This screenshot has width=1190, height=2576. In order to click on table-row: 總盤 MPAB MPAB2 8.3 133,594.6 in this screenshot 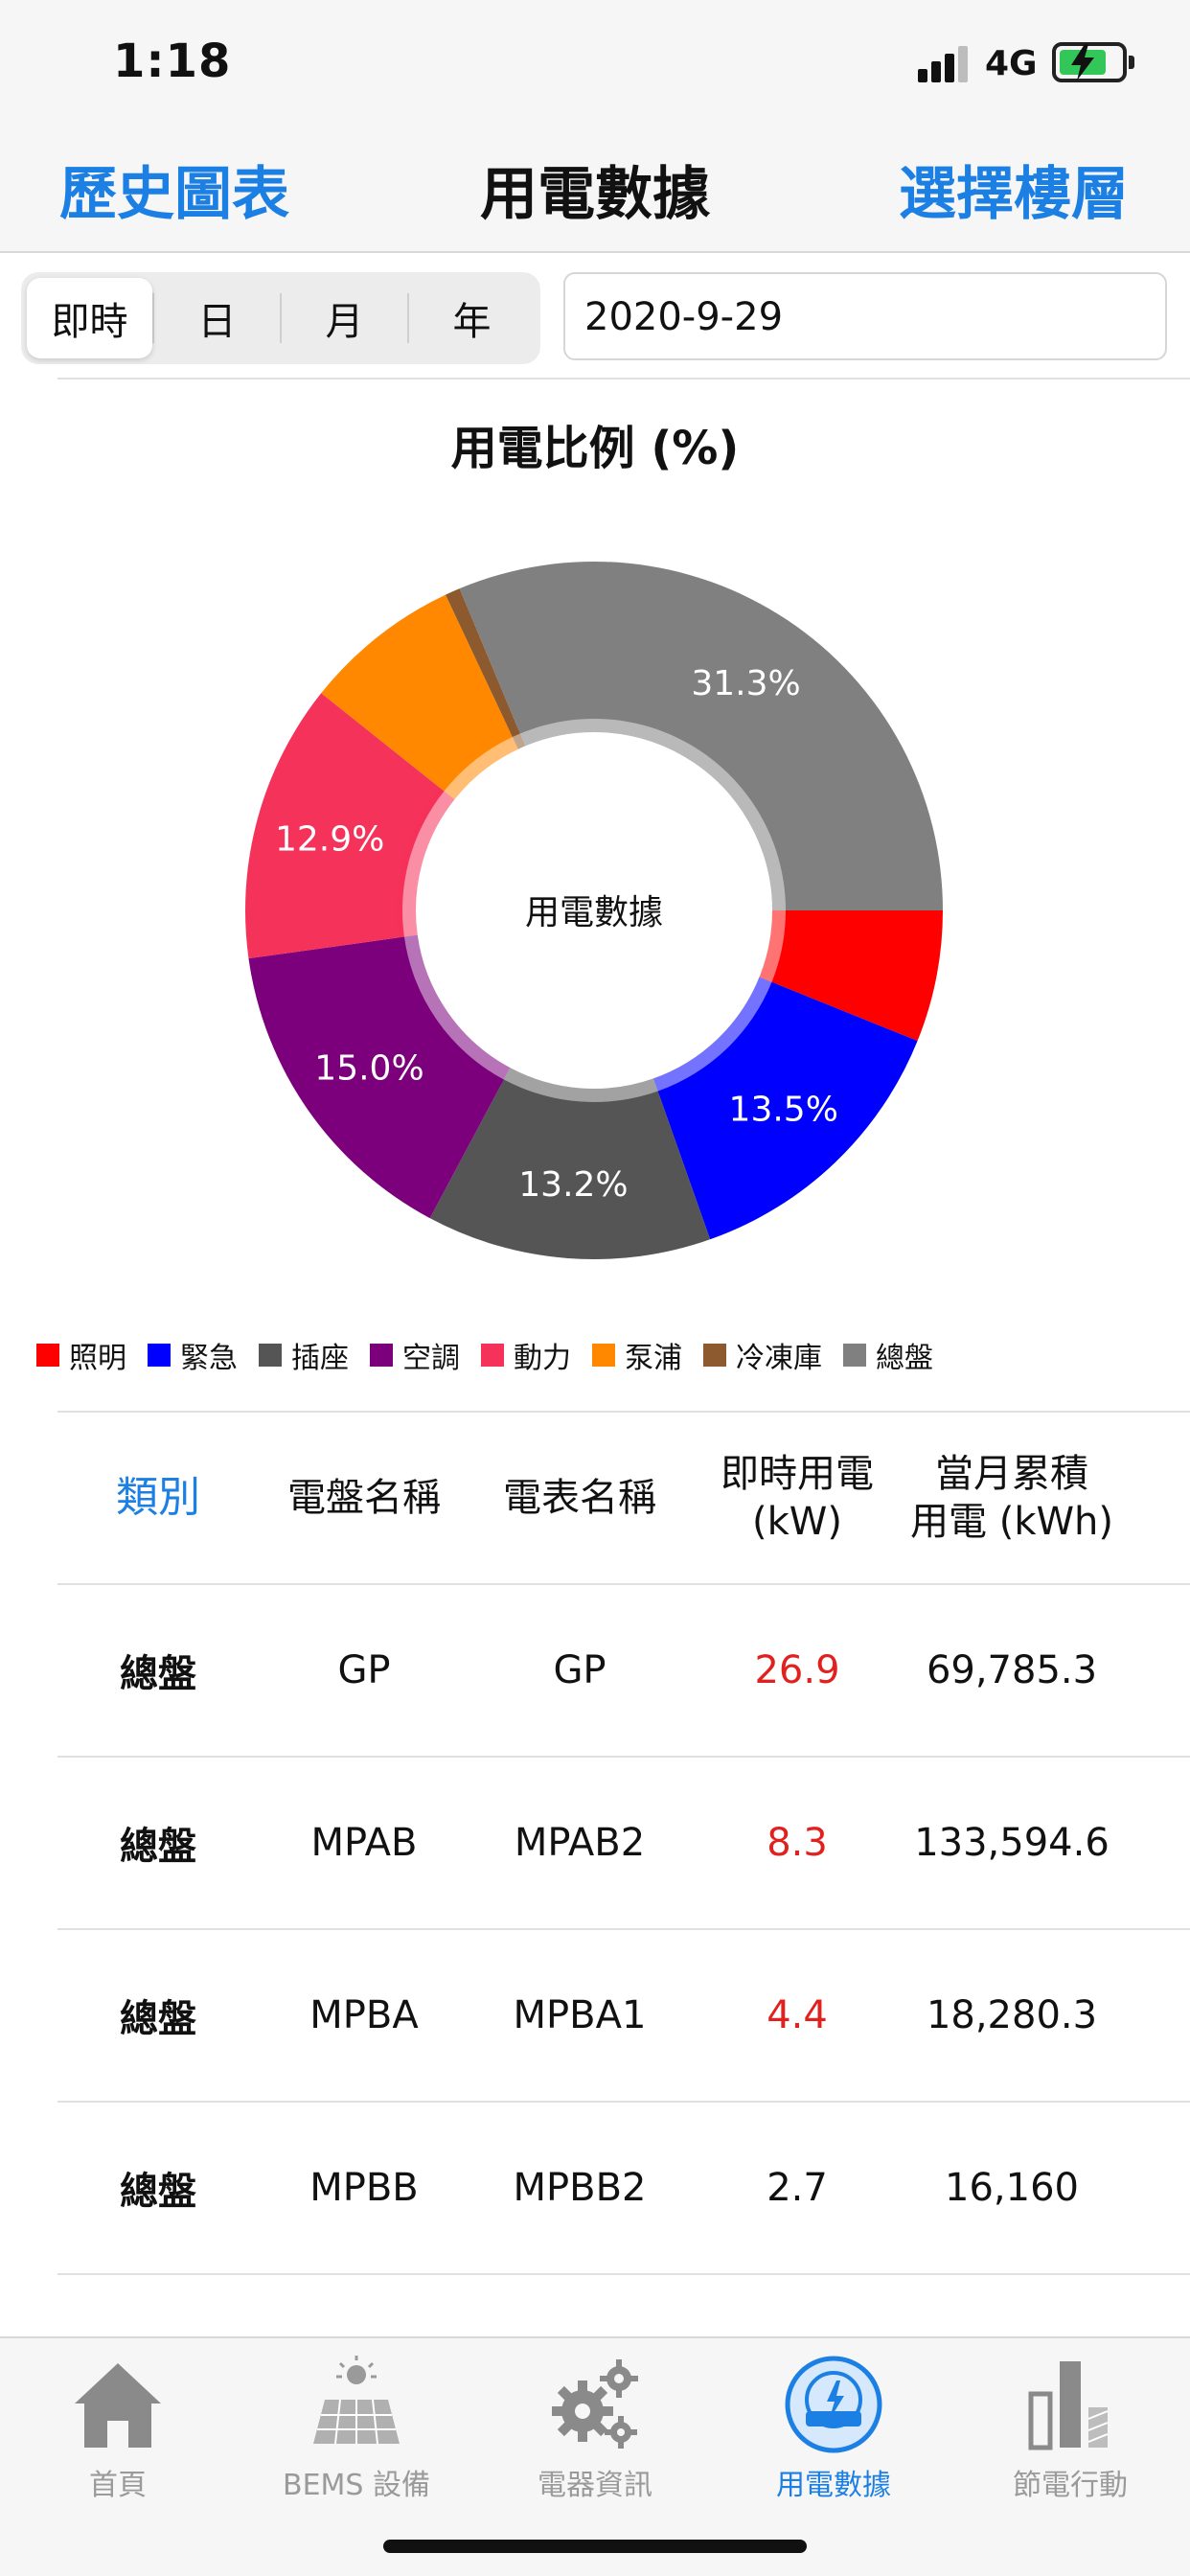, I will do `click(623, 1843)`.